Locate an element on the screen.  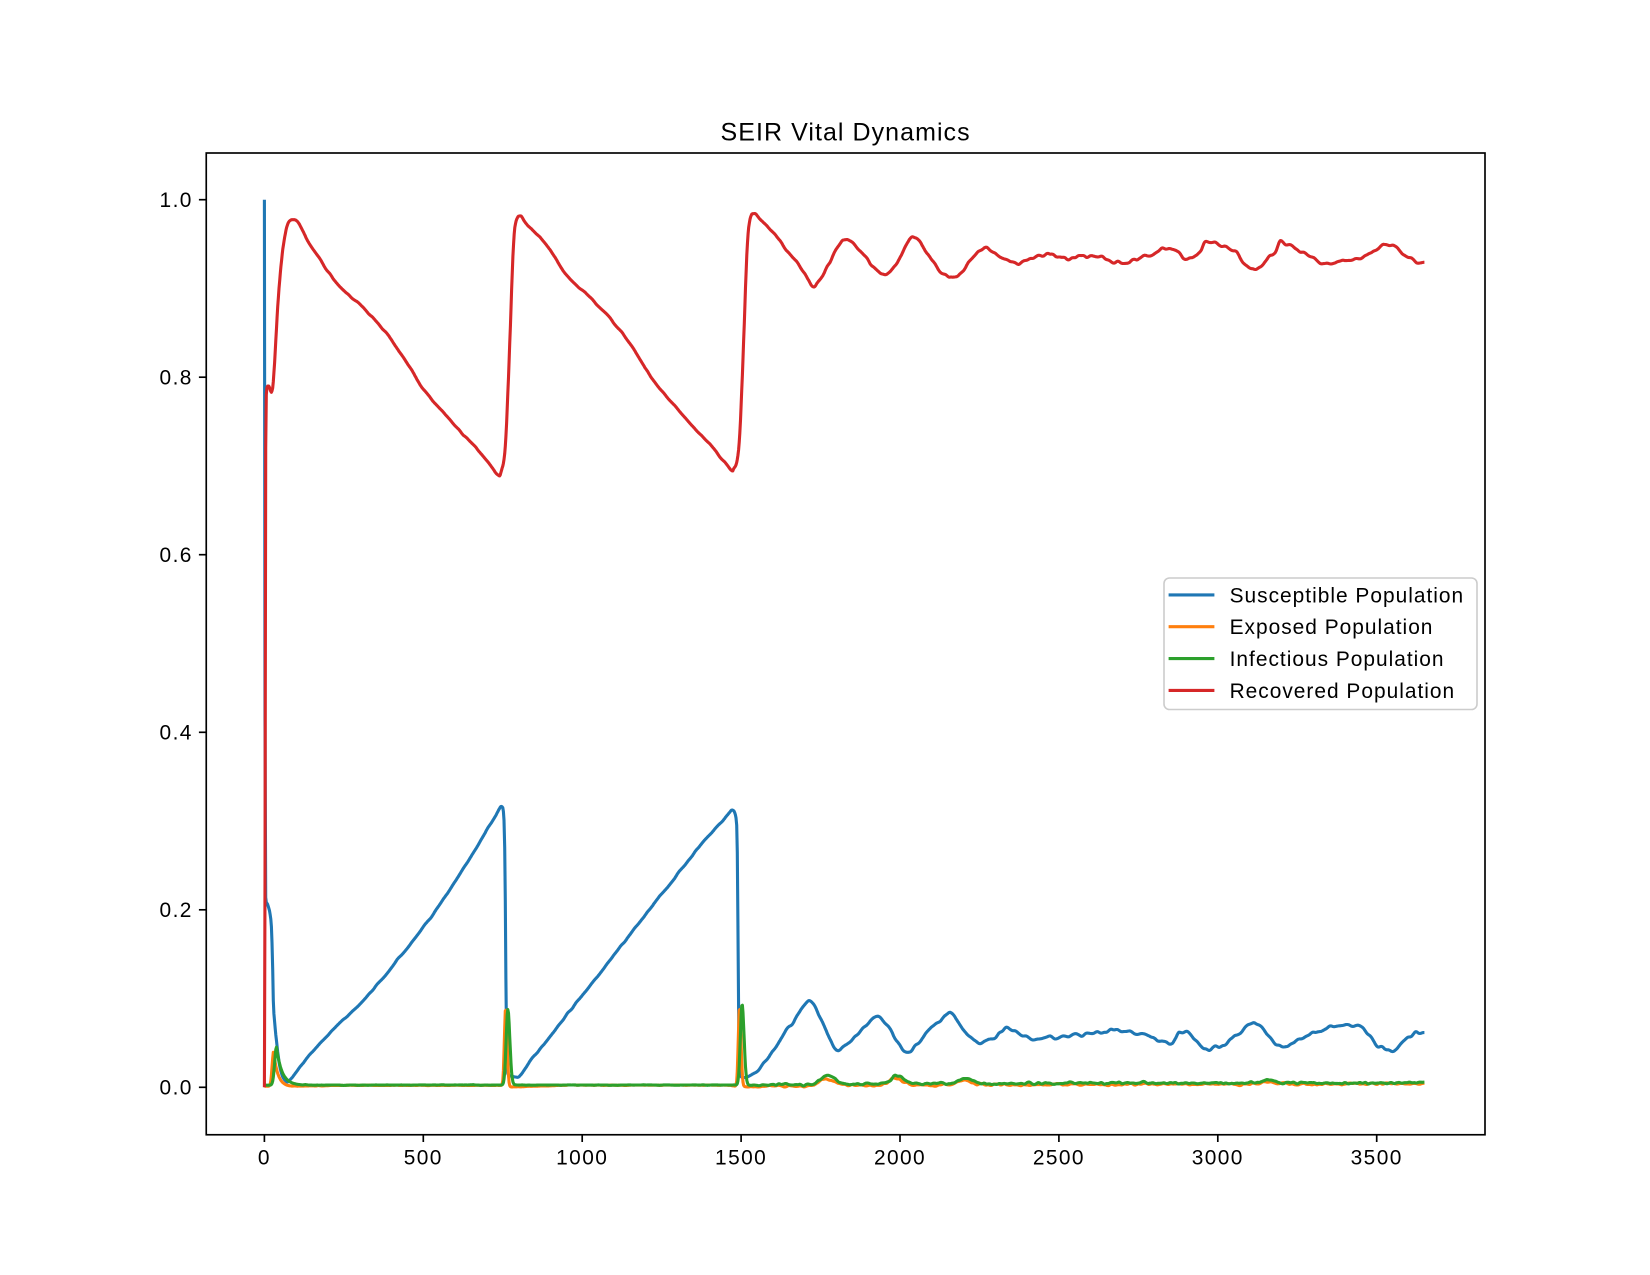
svg-text: 3000 is located at coordinates (1218, 1158).